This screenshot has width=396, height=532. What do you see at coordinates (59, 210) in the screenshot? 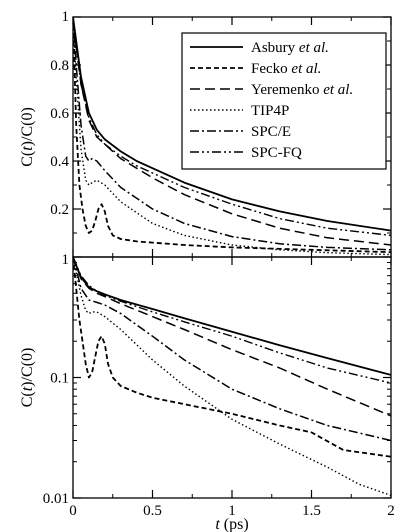
I see `top-ytick-label-0: 0.2` at bounding box center [59, 210].